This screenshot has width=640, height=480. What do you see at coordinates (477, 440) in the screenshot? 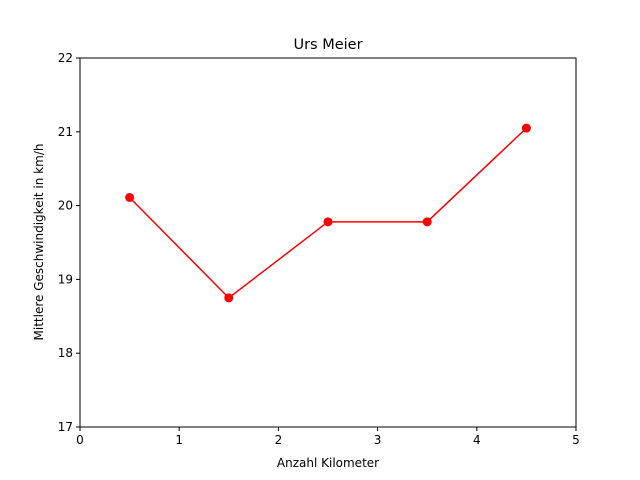
I see `x-tick-label: 4` at bounding box center [477, 440].